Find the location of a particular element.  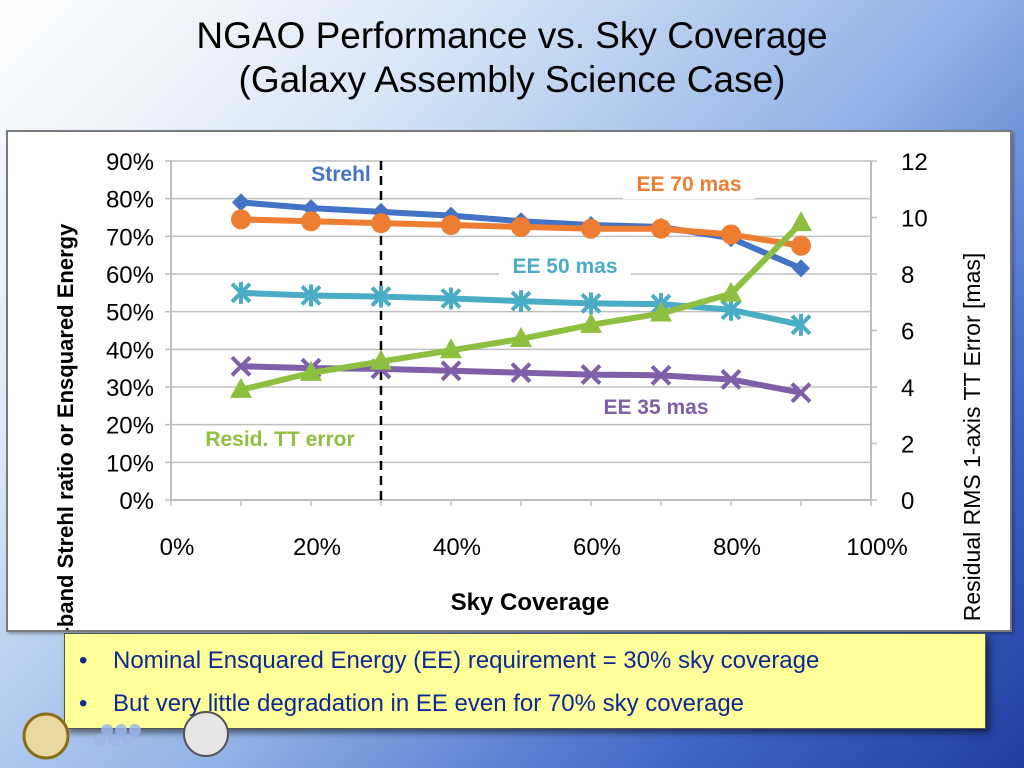

institution-logos is located at coordinates (125, 735).